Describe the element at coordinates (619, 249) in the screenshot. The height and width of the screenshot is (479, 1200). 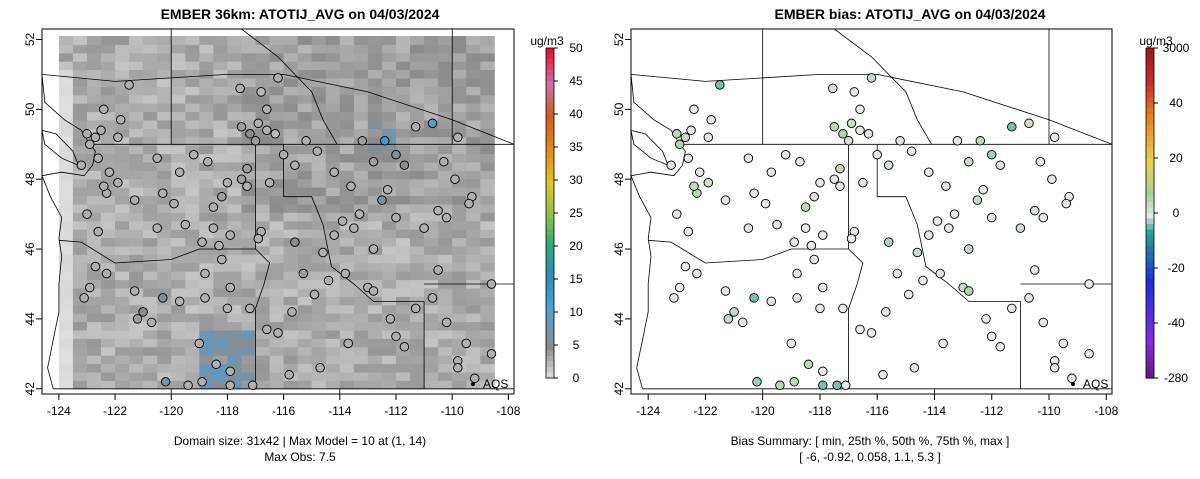
I see `y-tick-label: 46` at that location.